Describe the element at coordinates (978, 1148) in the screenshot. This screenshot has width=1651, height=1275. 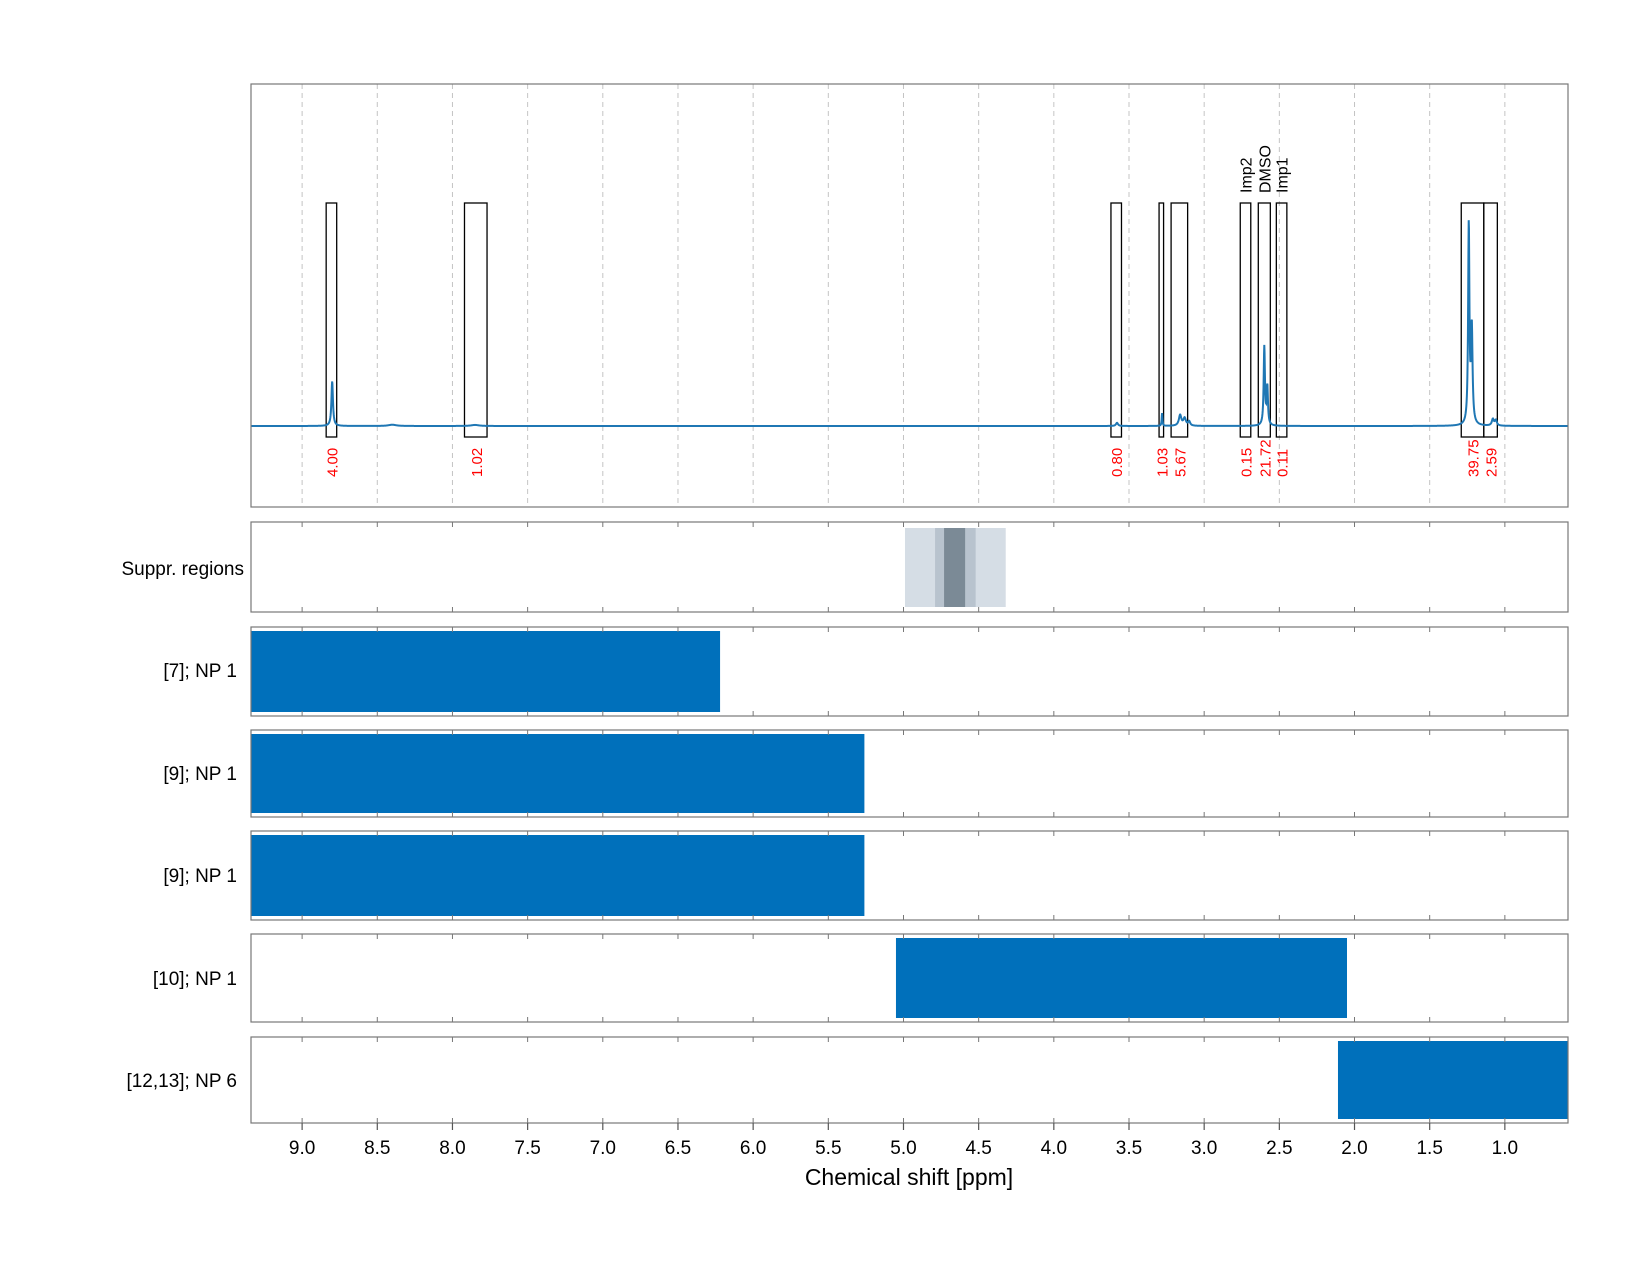
I see `x-tick-label: 4.5` at that location.